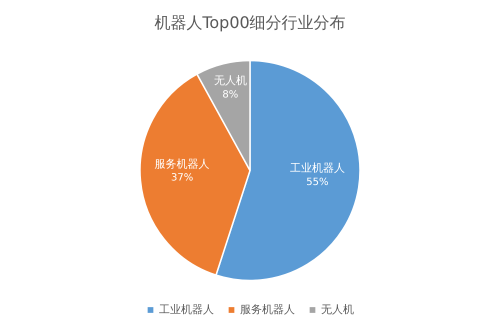 This screenshot has width=499, height=321. I want to click on legend-label: 工业机器人, so click(186, 309).